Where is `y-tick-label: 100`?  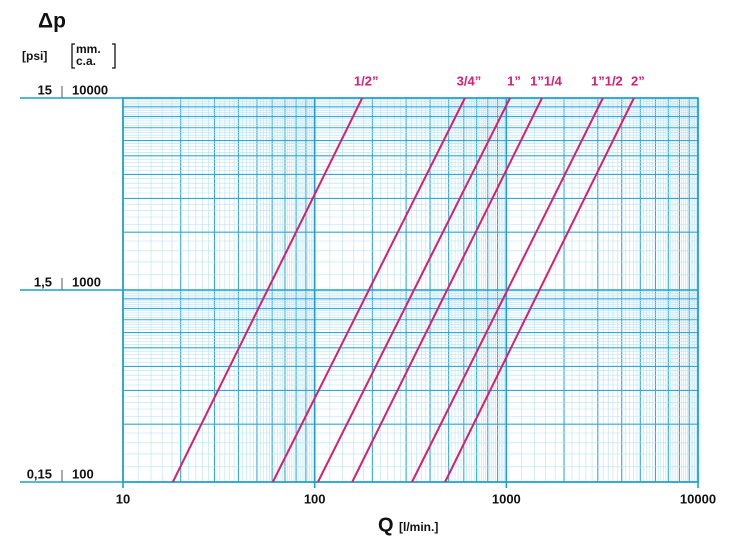 y-tick-label: 100 is located at coordinates (83, 473).